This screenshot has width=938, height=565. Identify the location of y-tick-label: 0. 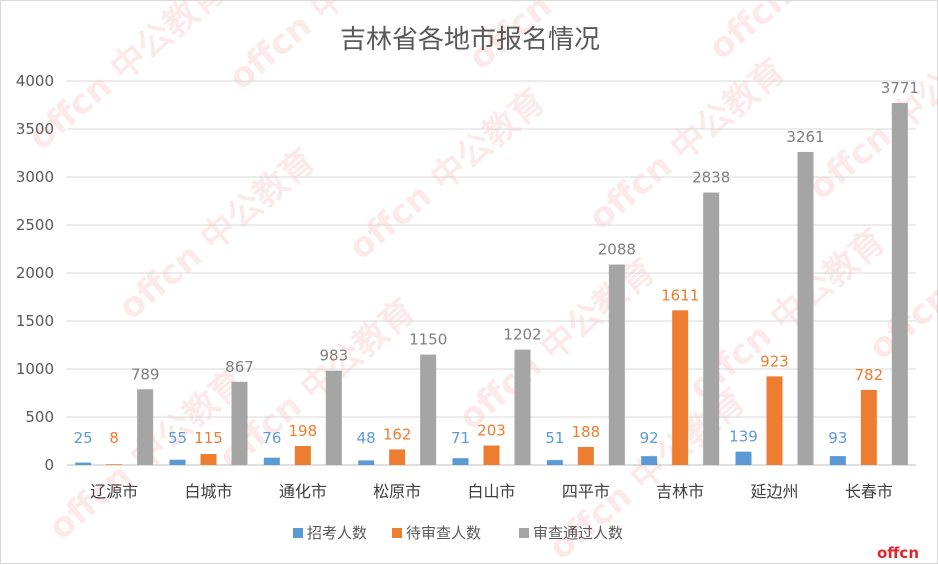
(49, 465).